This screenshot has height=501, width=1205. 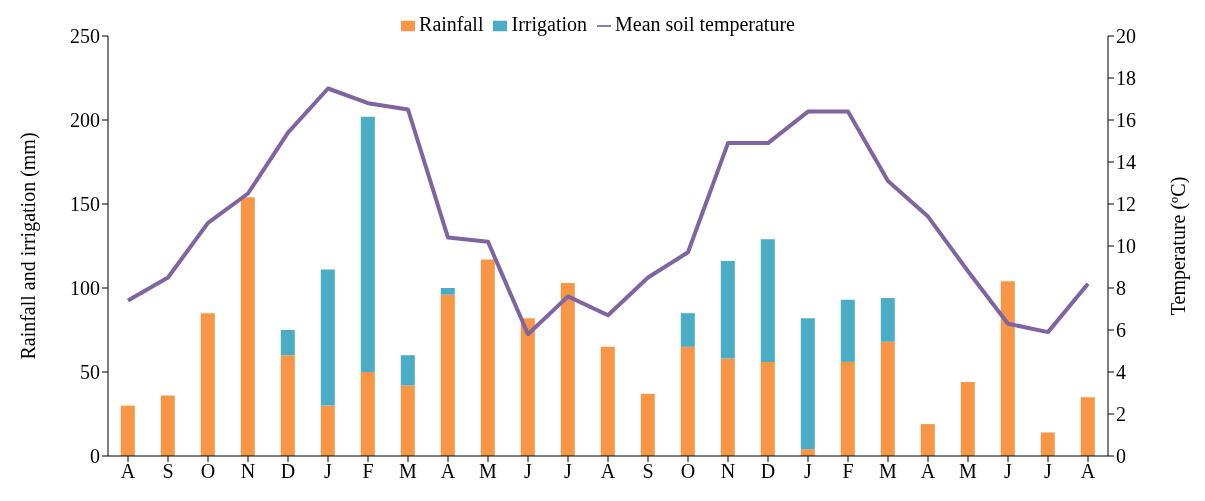 What do you see at coordinates (85, 120) in the screenshot?
I see `y-tick-label: 200` at bounding box center [85, 120].